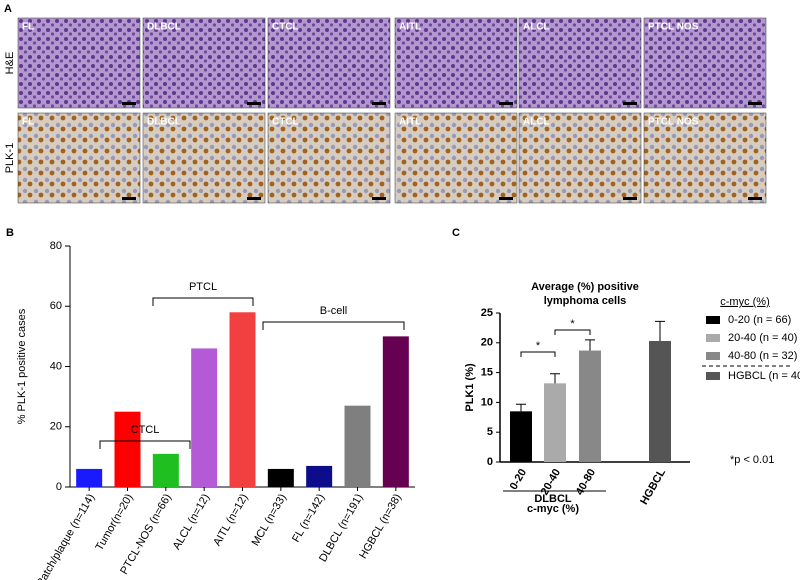 This screenshot has height=580, width=800. Describe the element at coordinates (586, 482) in the screenshot. I see `x-tick-label: 40-80` at that location.